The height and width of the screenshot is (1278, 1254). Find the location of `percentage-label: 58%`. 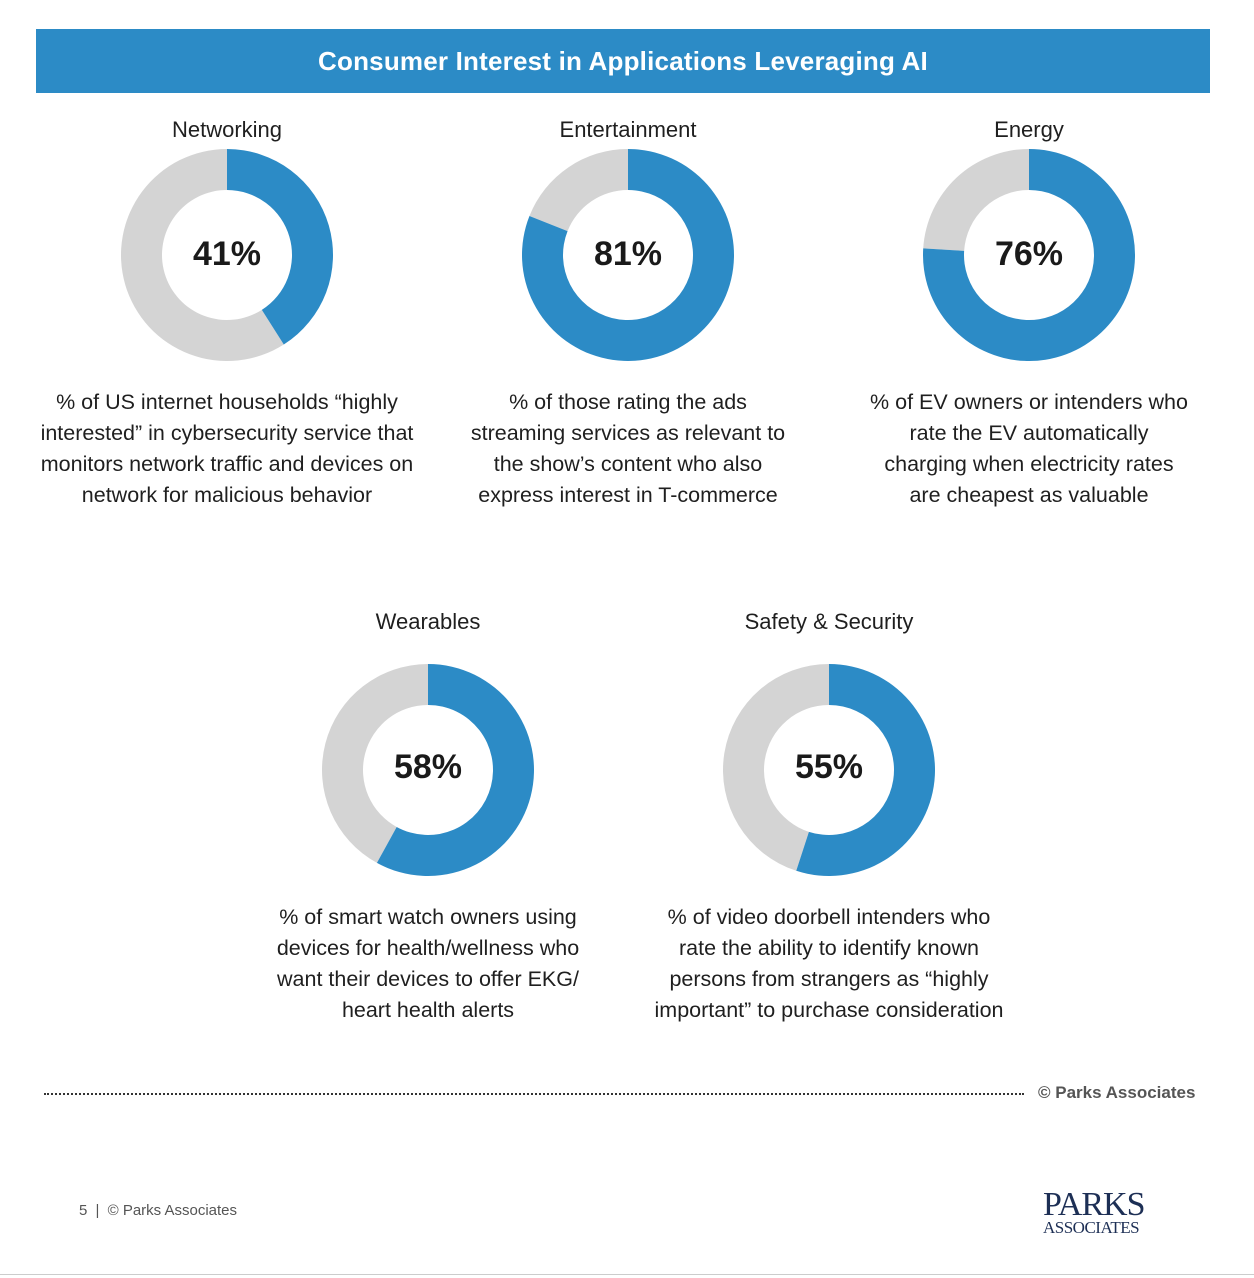

percentage-label: 58% is located at coordinates (428, 767).